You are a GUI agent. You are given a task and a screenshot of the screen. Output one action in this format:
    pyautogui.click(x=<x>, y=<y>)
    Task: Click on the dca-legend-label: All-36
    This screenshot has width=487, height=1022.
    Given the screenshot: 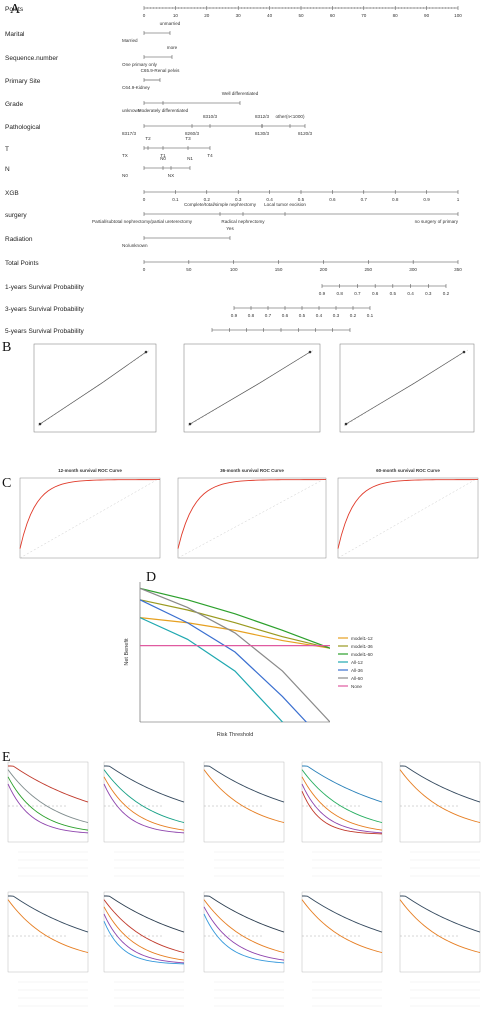 What is the action you would take?
    pyautogui.click(x=357, y=670)
    